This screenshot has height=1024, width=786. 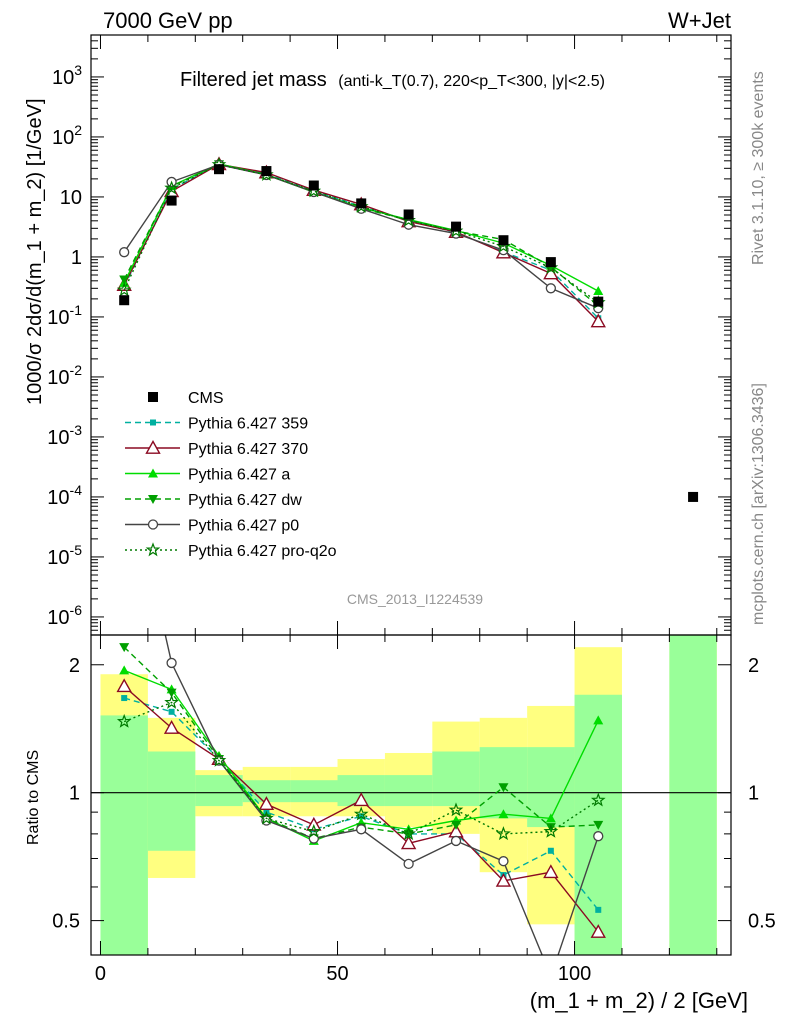 I want to click on legend-entry: Pythia 6.427 pro-q2o, so click(x=231, y=551).